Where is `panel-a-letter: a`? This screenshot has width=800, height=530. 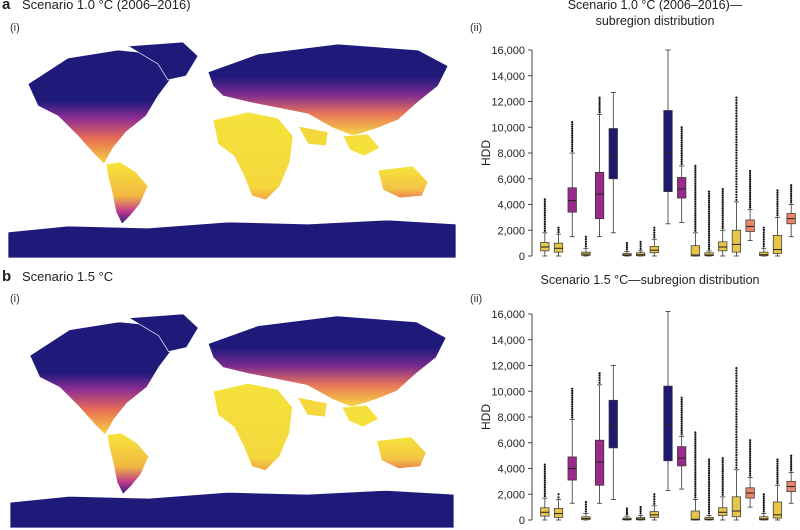 panel-a-letter: a is located at coordinates (6, 6).